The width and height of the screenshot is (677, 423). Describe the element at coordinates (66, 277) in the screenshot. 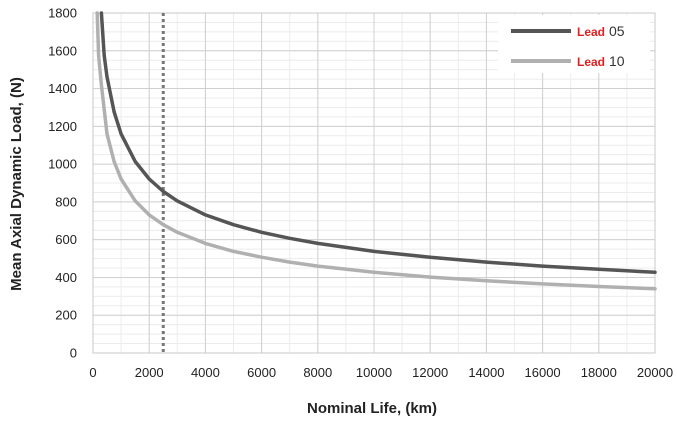

I see `y-tick-label: 400` at that location.